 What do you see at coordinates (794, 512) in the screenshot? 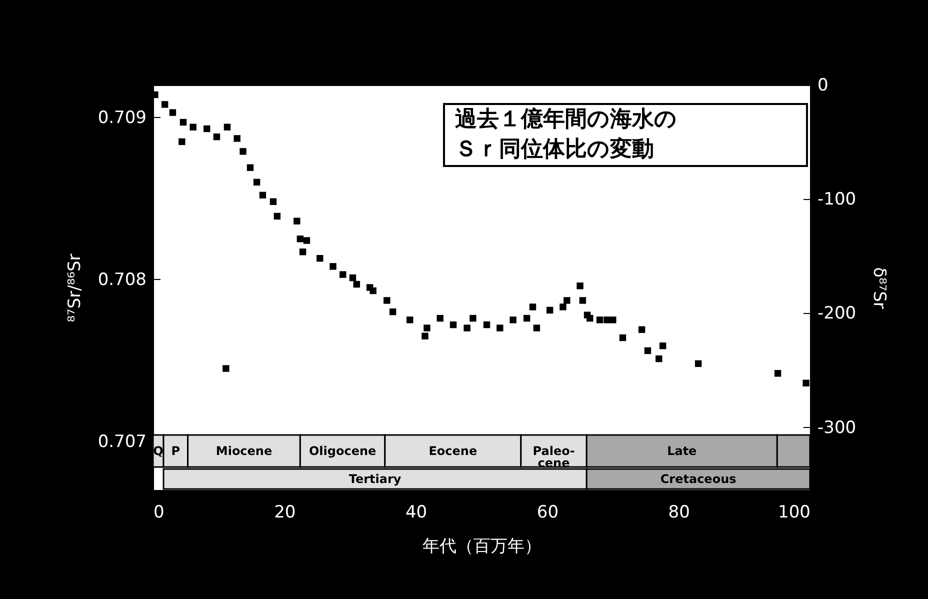
I see `x-tick-label: 100` at bounding box center [794, 512].